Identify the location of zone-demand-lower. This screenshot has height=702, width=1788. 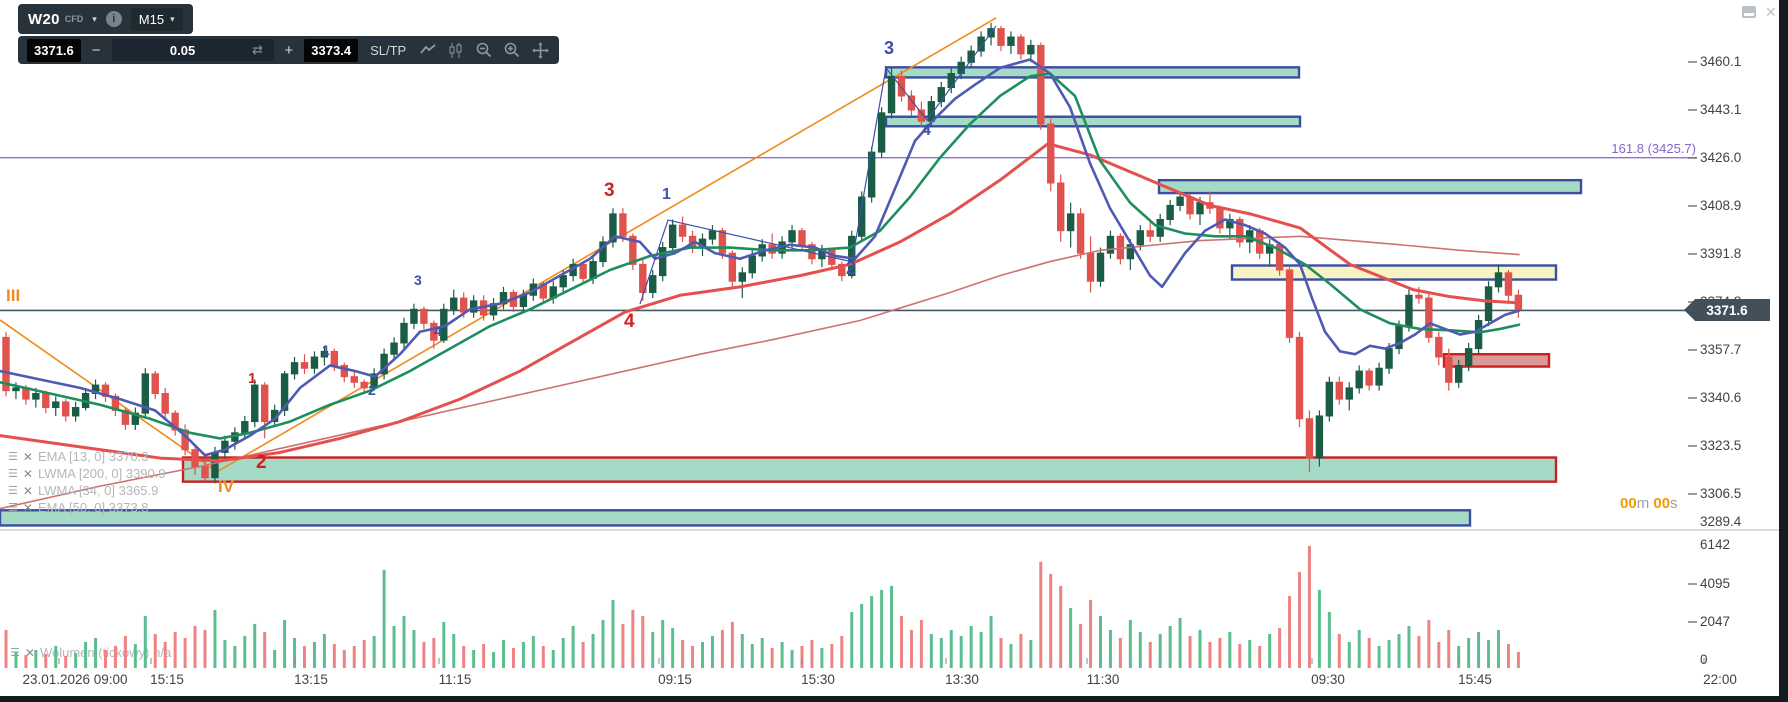
(736, 518).